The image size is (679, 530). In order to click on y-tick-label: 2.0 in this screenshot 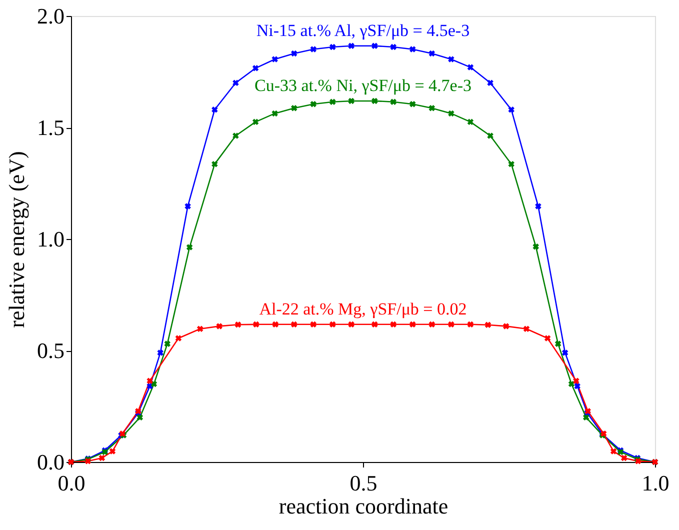, I will do `click(50, 16)`.